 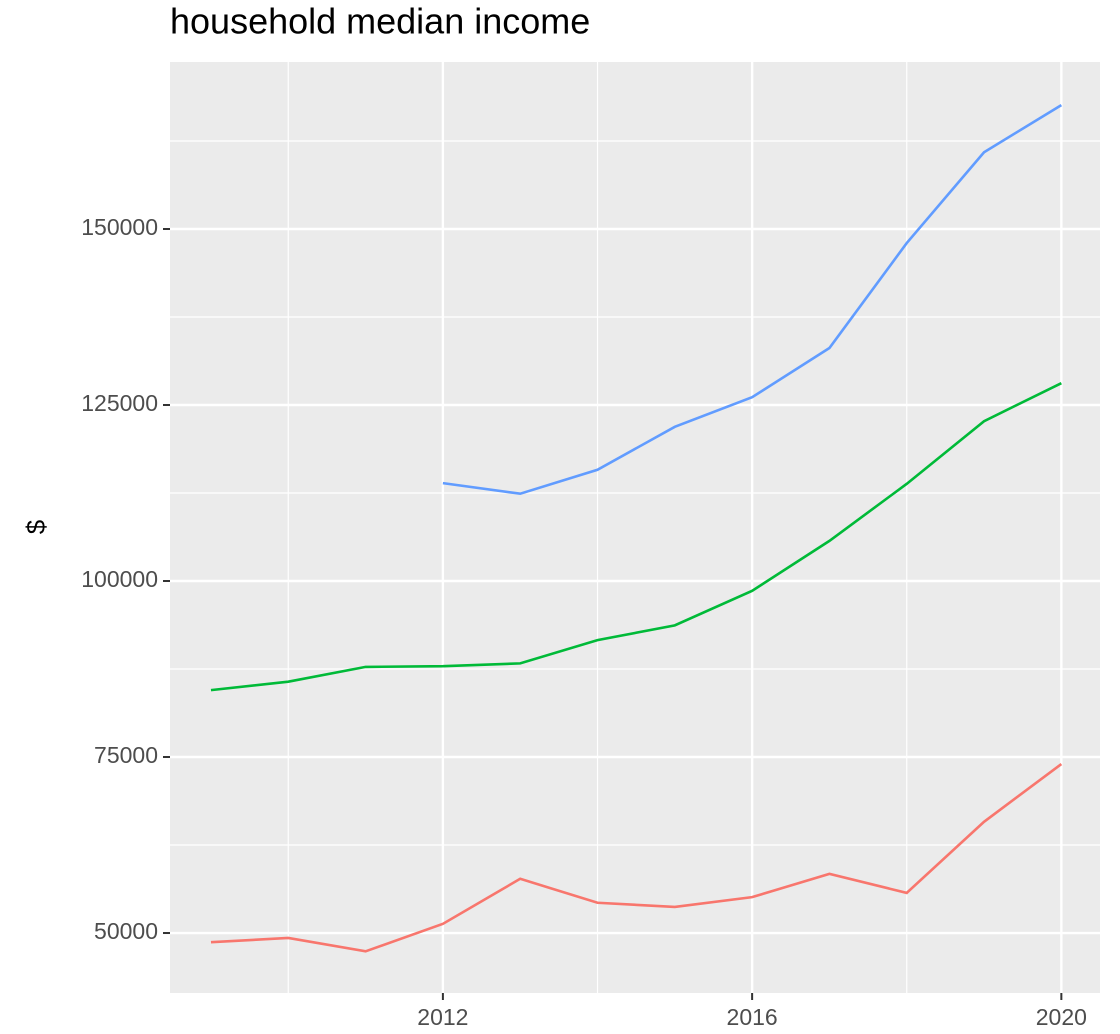 What do you see at coordinates (36, 526) in the screenshot?
I see `y-axis-label: $` at bounding box center [36, 526].